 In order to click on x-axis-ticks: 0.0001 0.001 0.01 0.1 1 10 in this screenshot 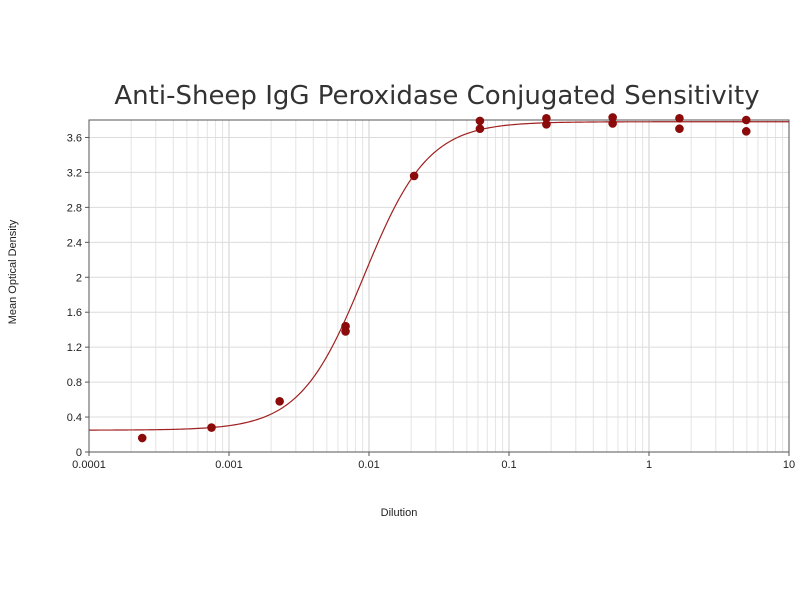, I will do `click(433, 461)`.